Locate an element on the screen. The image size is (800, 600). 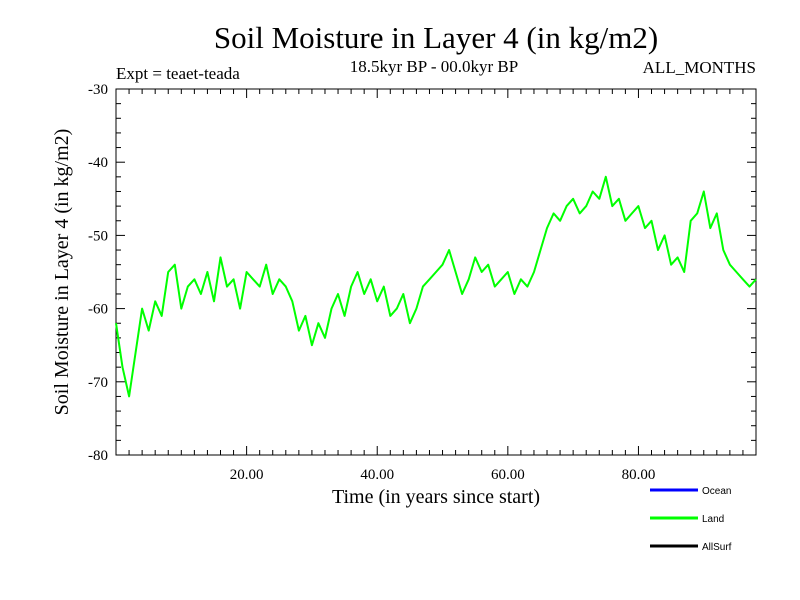
legend-label-land: Land is located at coordinates (713, 519).